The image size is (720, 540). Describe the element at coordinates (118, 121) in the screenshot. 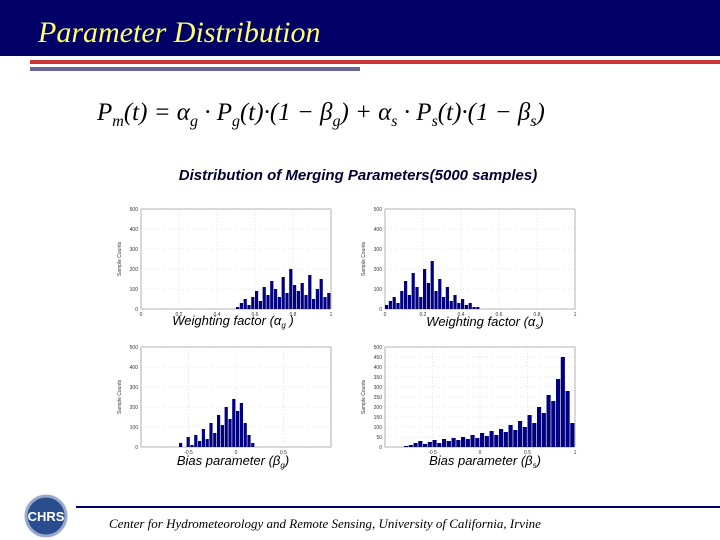

I see `equation-subscript: m` at that location.